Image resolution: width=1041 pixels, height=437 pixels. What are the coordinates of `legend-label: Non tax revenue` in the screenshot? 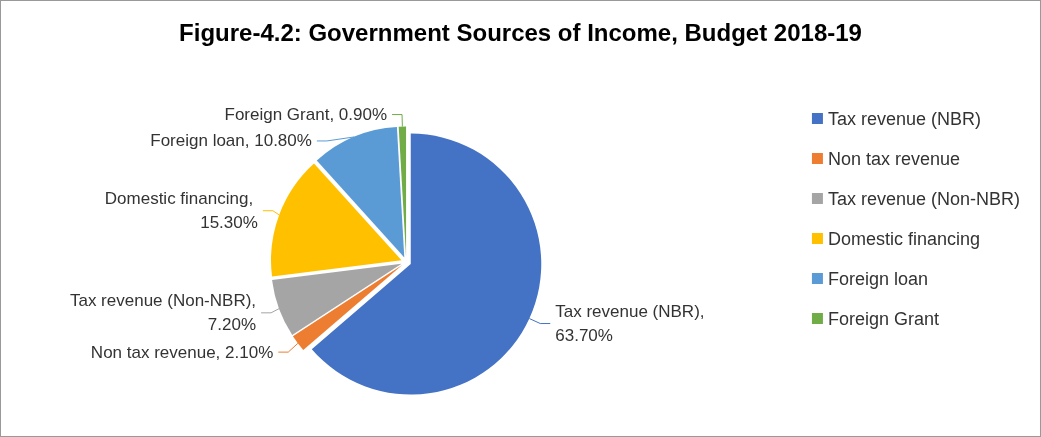 It's located at (894, 158).